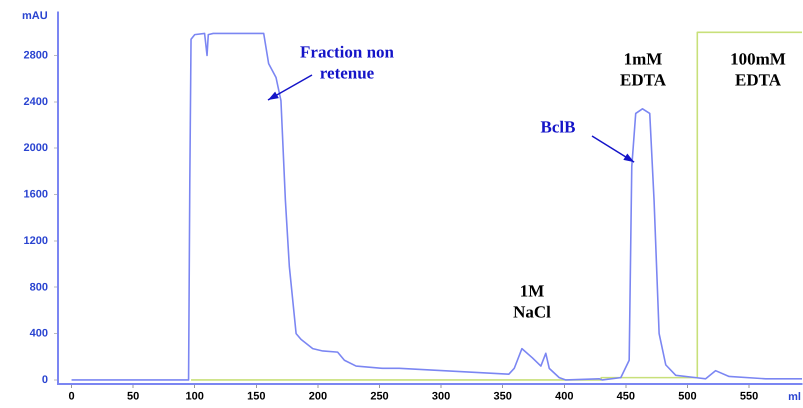 This screenshot has height=408, width=803. I want to click on x-tick-label: 200, so click(318, 396).